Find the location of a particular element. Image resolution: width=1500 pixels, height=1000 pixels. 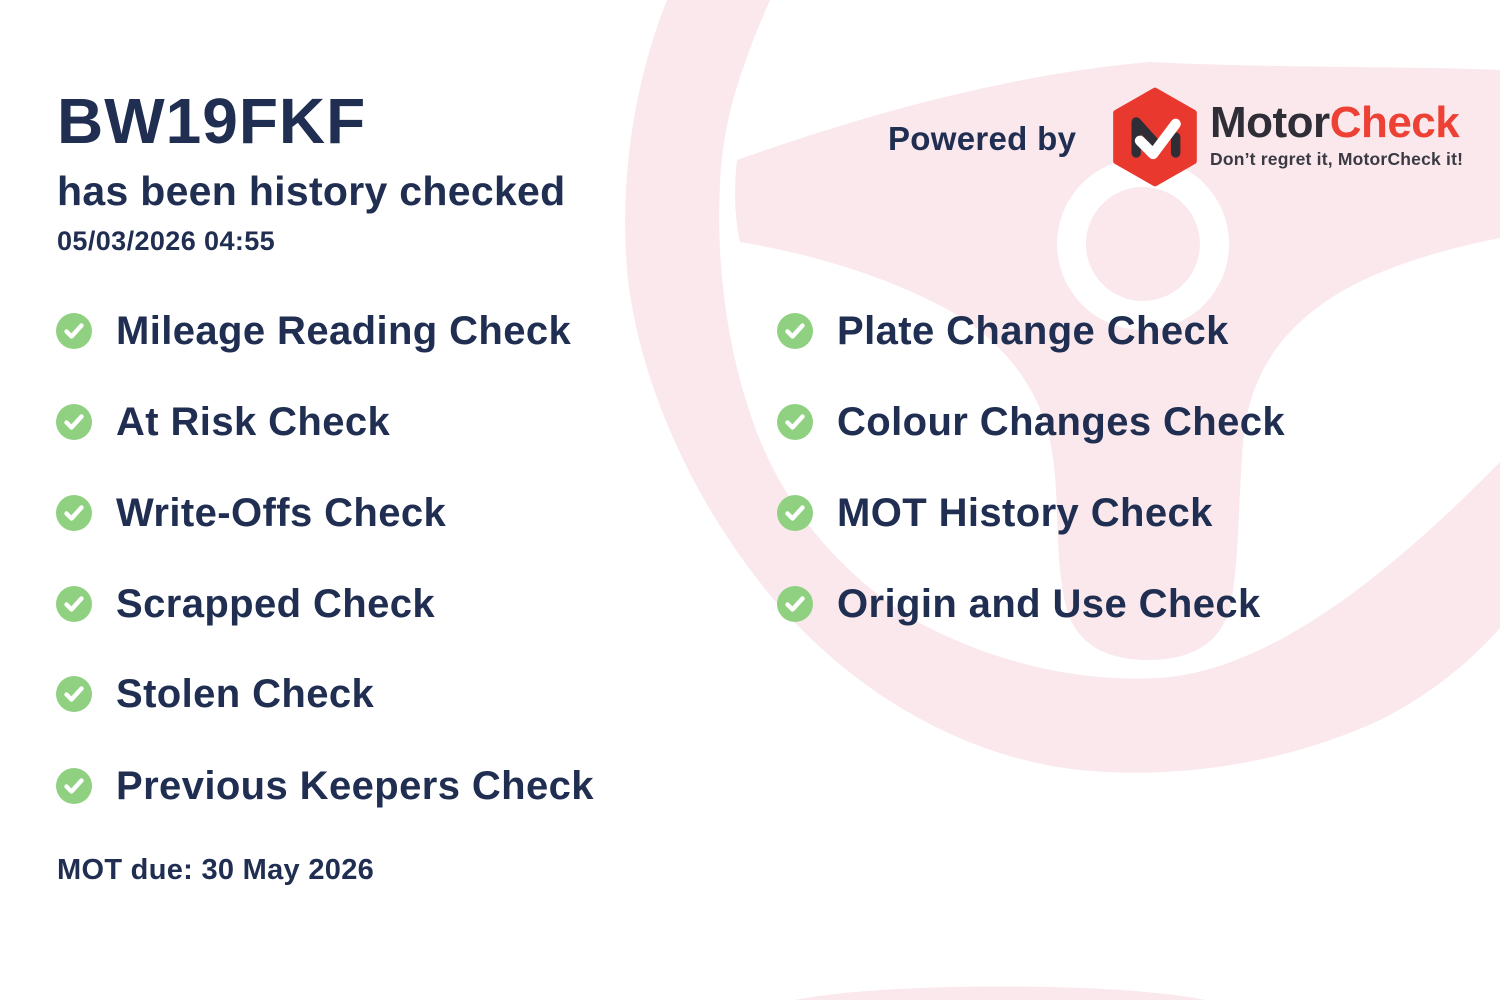

registration-number: BW19FKF is located at coordinates (212, 121).